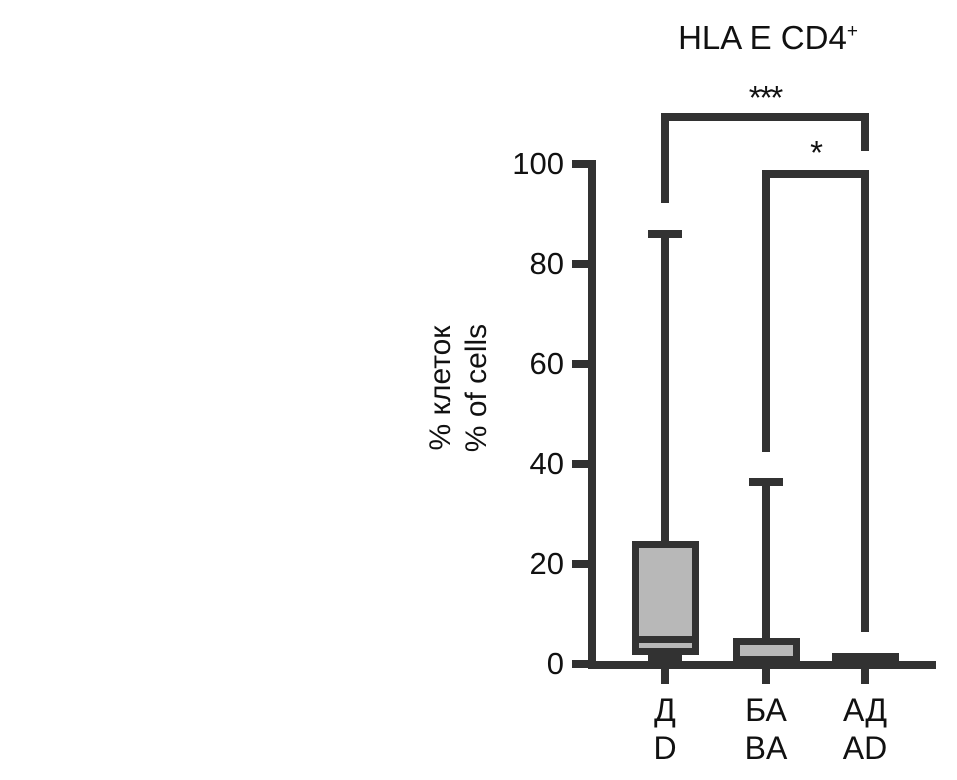 The width and height of the screenshot is (957, 780). Describe the element at coordinates (665, 659) in the screenshot. I see `lower-whisker-cap` at that location.